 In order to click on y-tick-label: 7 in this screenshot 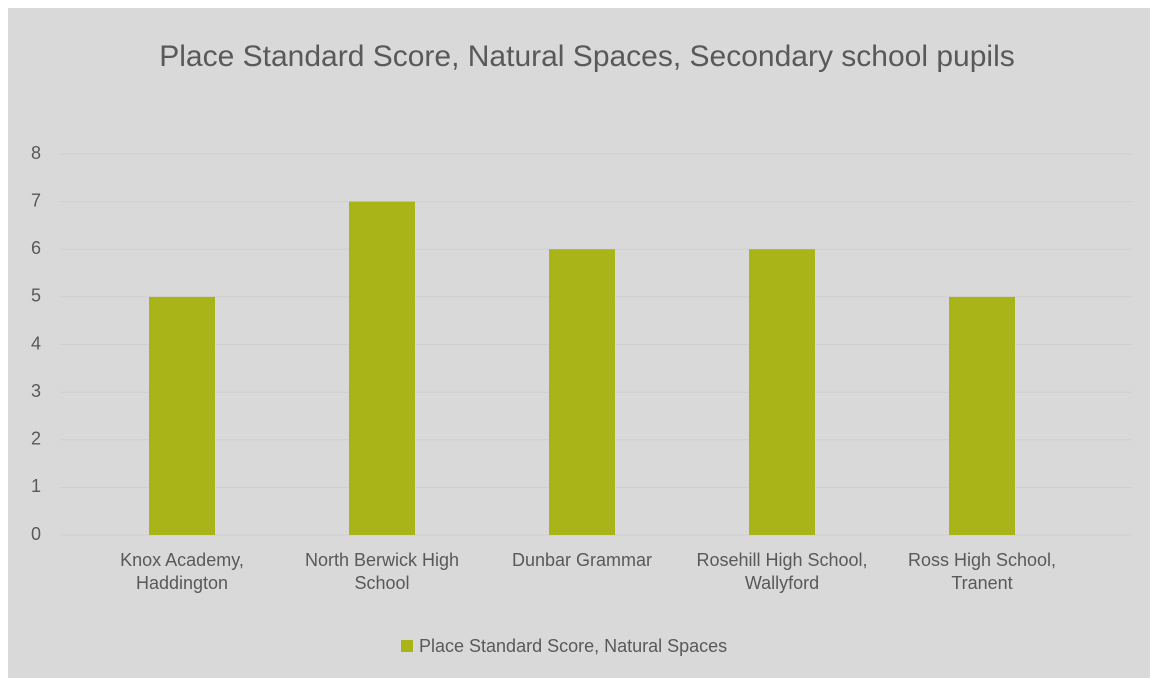, I will do `click(36, 200)`.